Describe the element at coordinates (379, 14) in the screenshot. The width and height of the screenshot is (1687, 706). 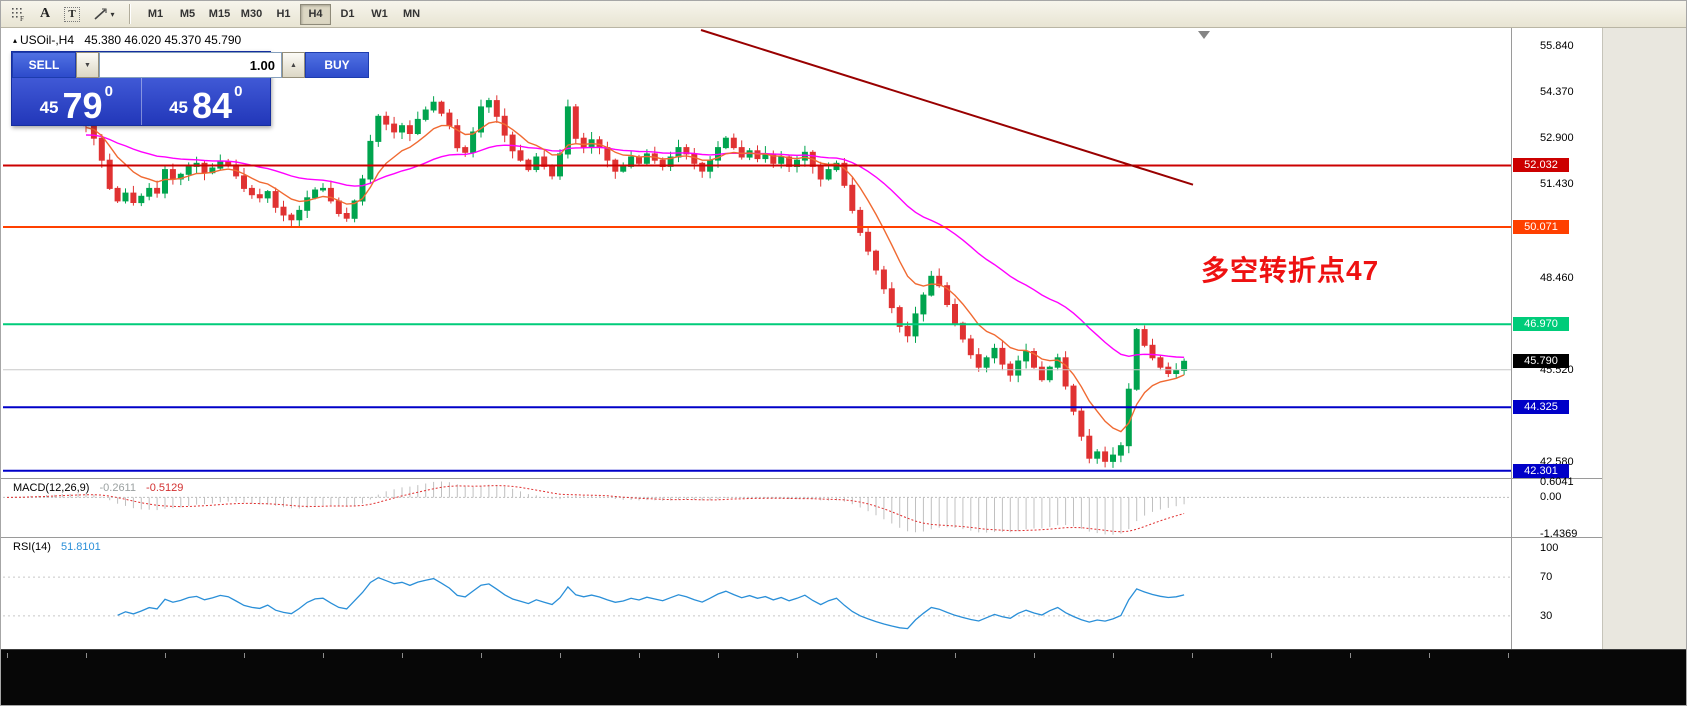
I see `tf-button-w1: W1` at that location.